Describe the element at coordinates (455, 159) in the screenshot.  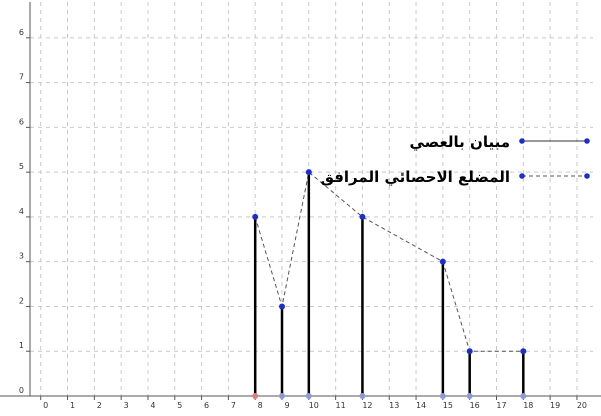
I see `legend: مبيان بالعصي المضلع الاحصائي المرافق` at that location.